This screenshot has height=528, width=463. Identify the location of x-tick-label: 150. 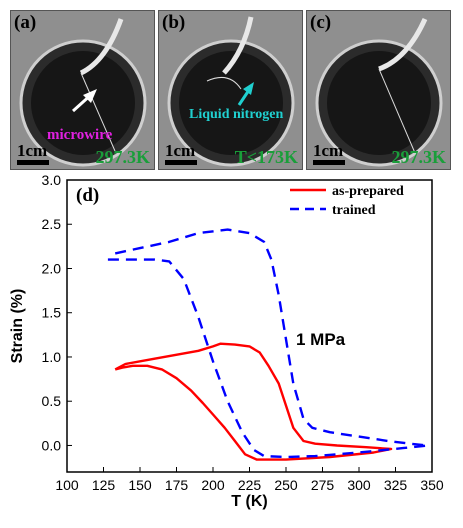
(140, 485).